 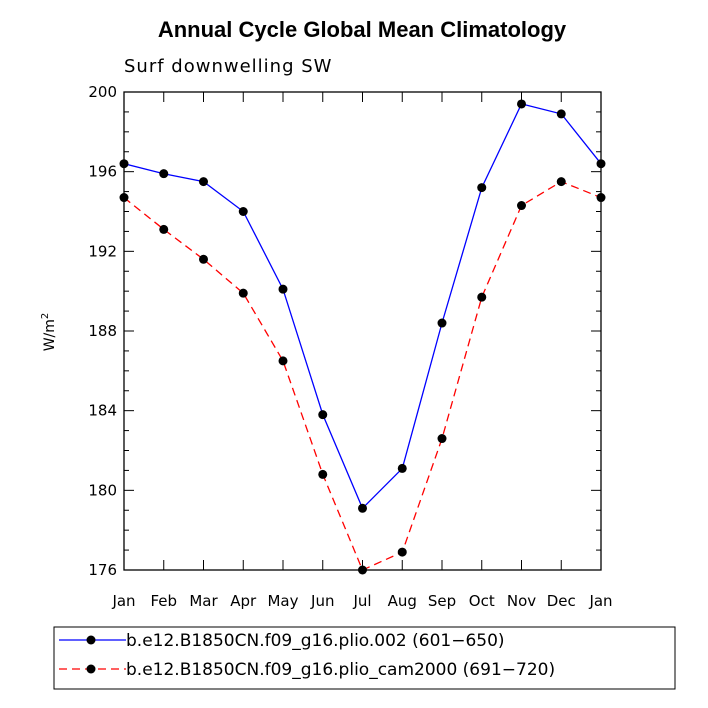 I want to click on x-tick-label: Feb, so click(x=163, y=601).